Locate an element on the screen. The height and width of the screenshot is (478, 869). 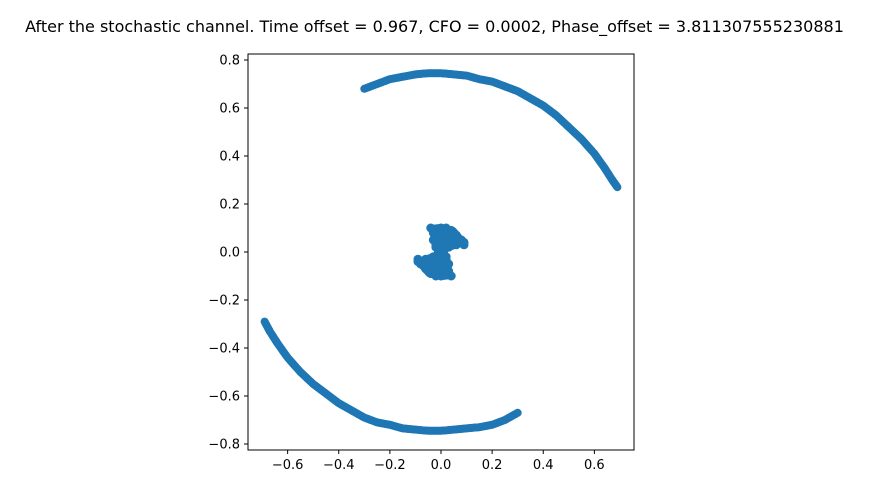
y-tick-label: 0.6 is located at coordinates (229, 109).